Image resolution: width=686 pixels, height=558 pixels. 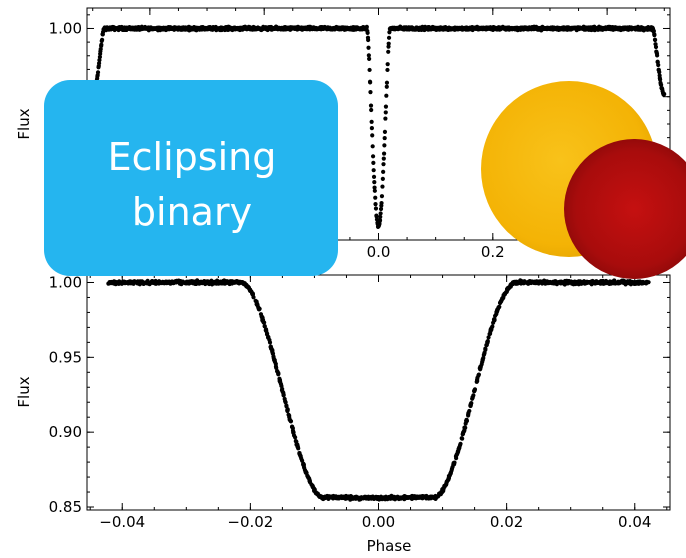 I want to click on x-tick-label: 0.04, so click(x=634, y=522).